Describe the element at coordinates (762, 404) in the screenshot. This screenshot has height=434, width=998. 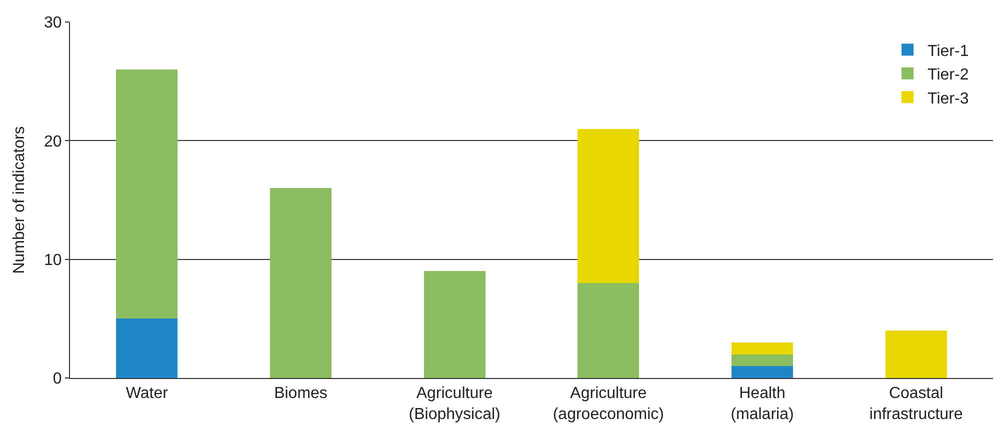
I see `x-tick-label: Health (malaria)` at that location.